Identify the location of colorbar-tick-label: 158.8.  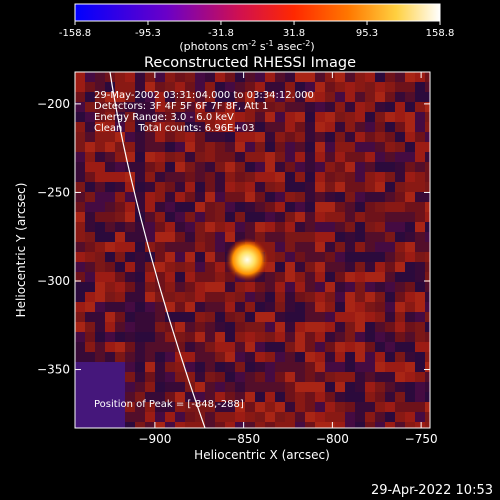
(440, 33).